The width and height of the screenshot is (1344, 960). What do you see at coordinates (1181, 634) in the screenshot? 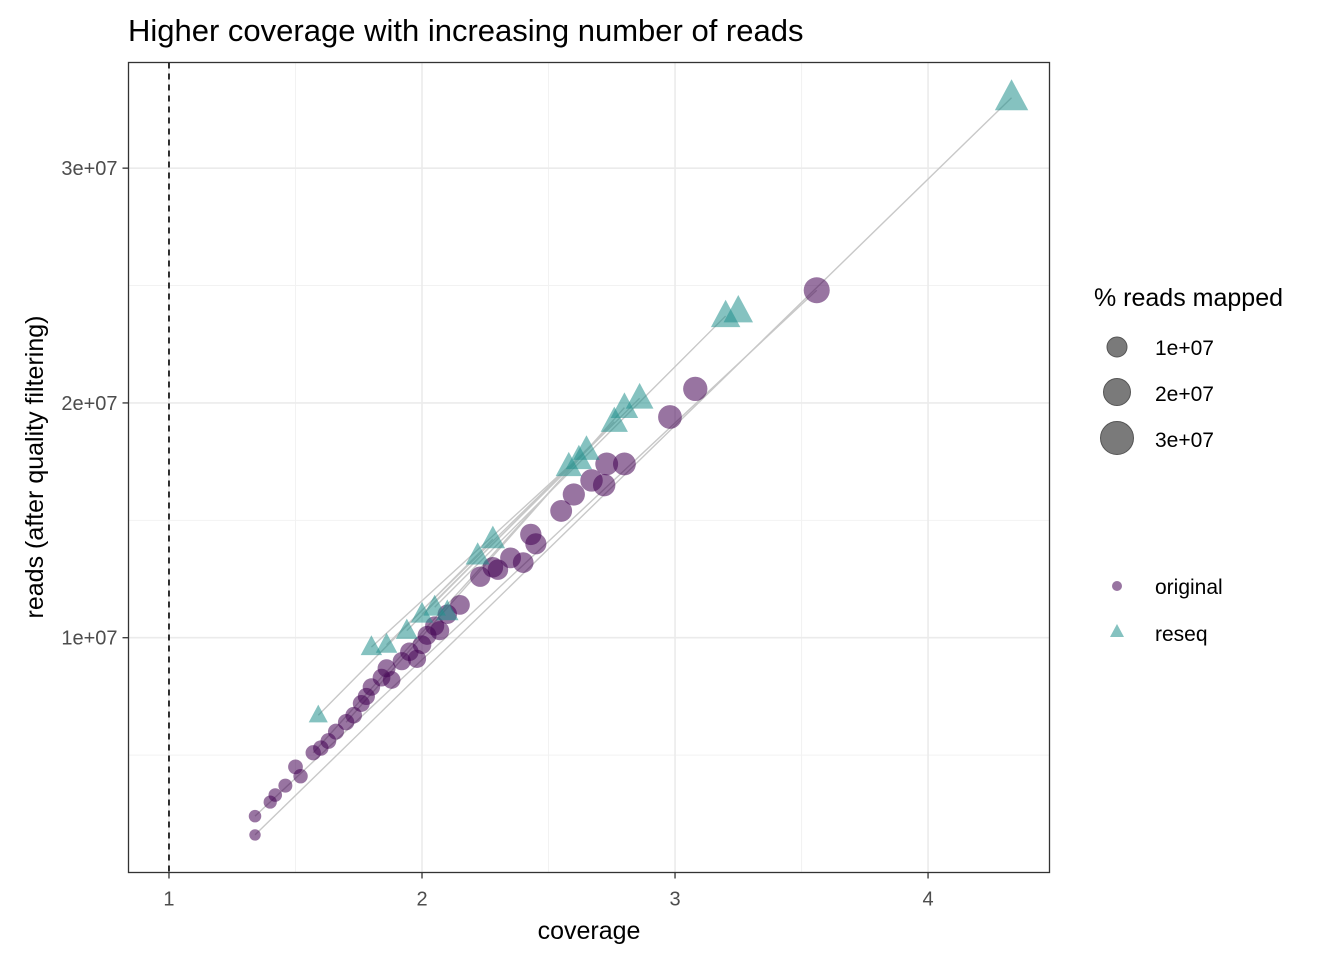
I see `legend-label-reseq: reseq` at bounding box center [1181, 634].